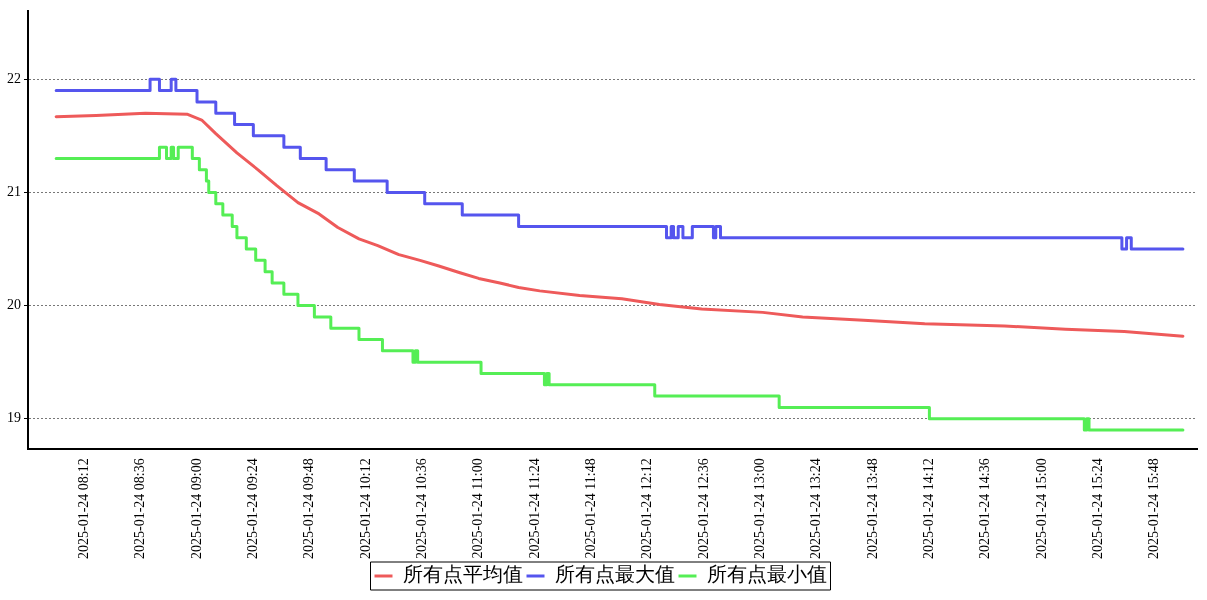  I want to click on x-tick-label: 2025-01-24 15:48, so click(1154, 508).